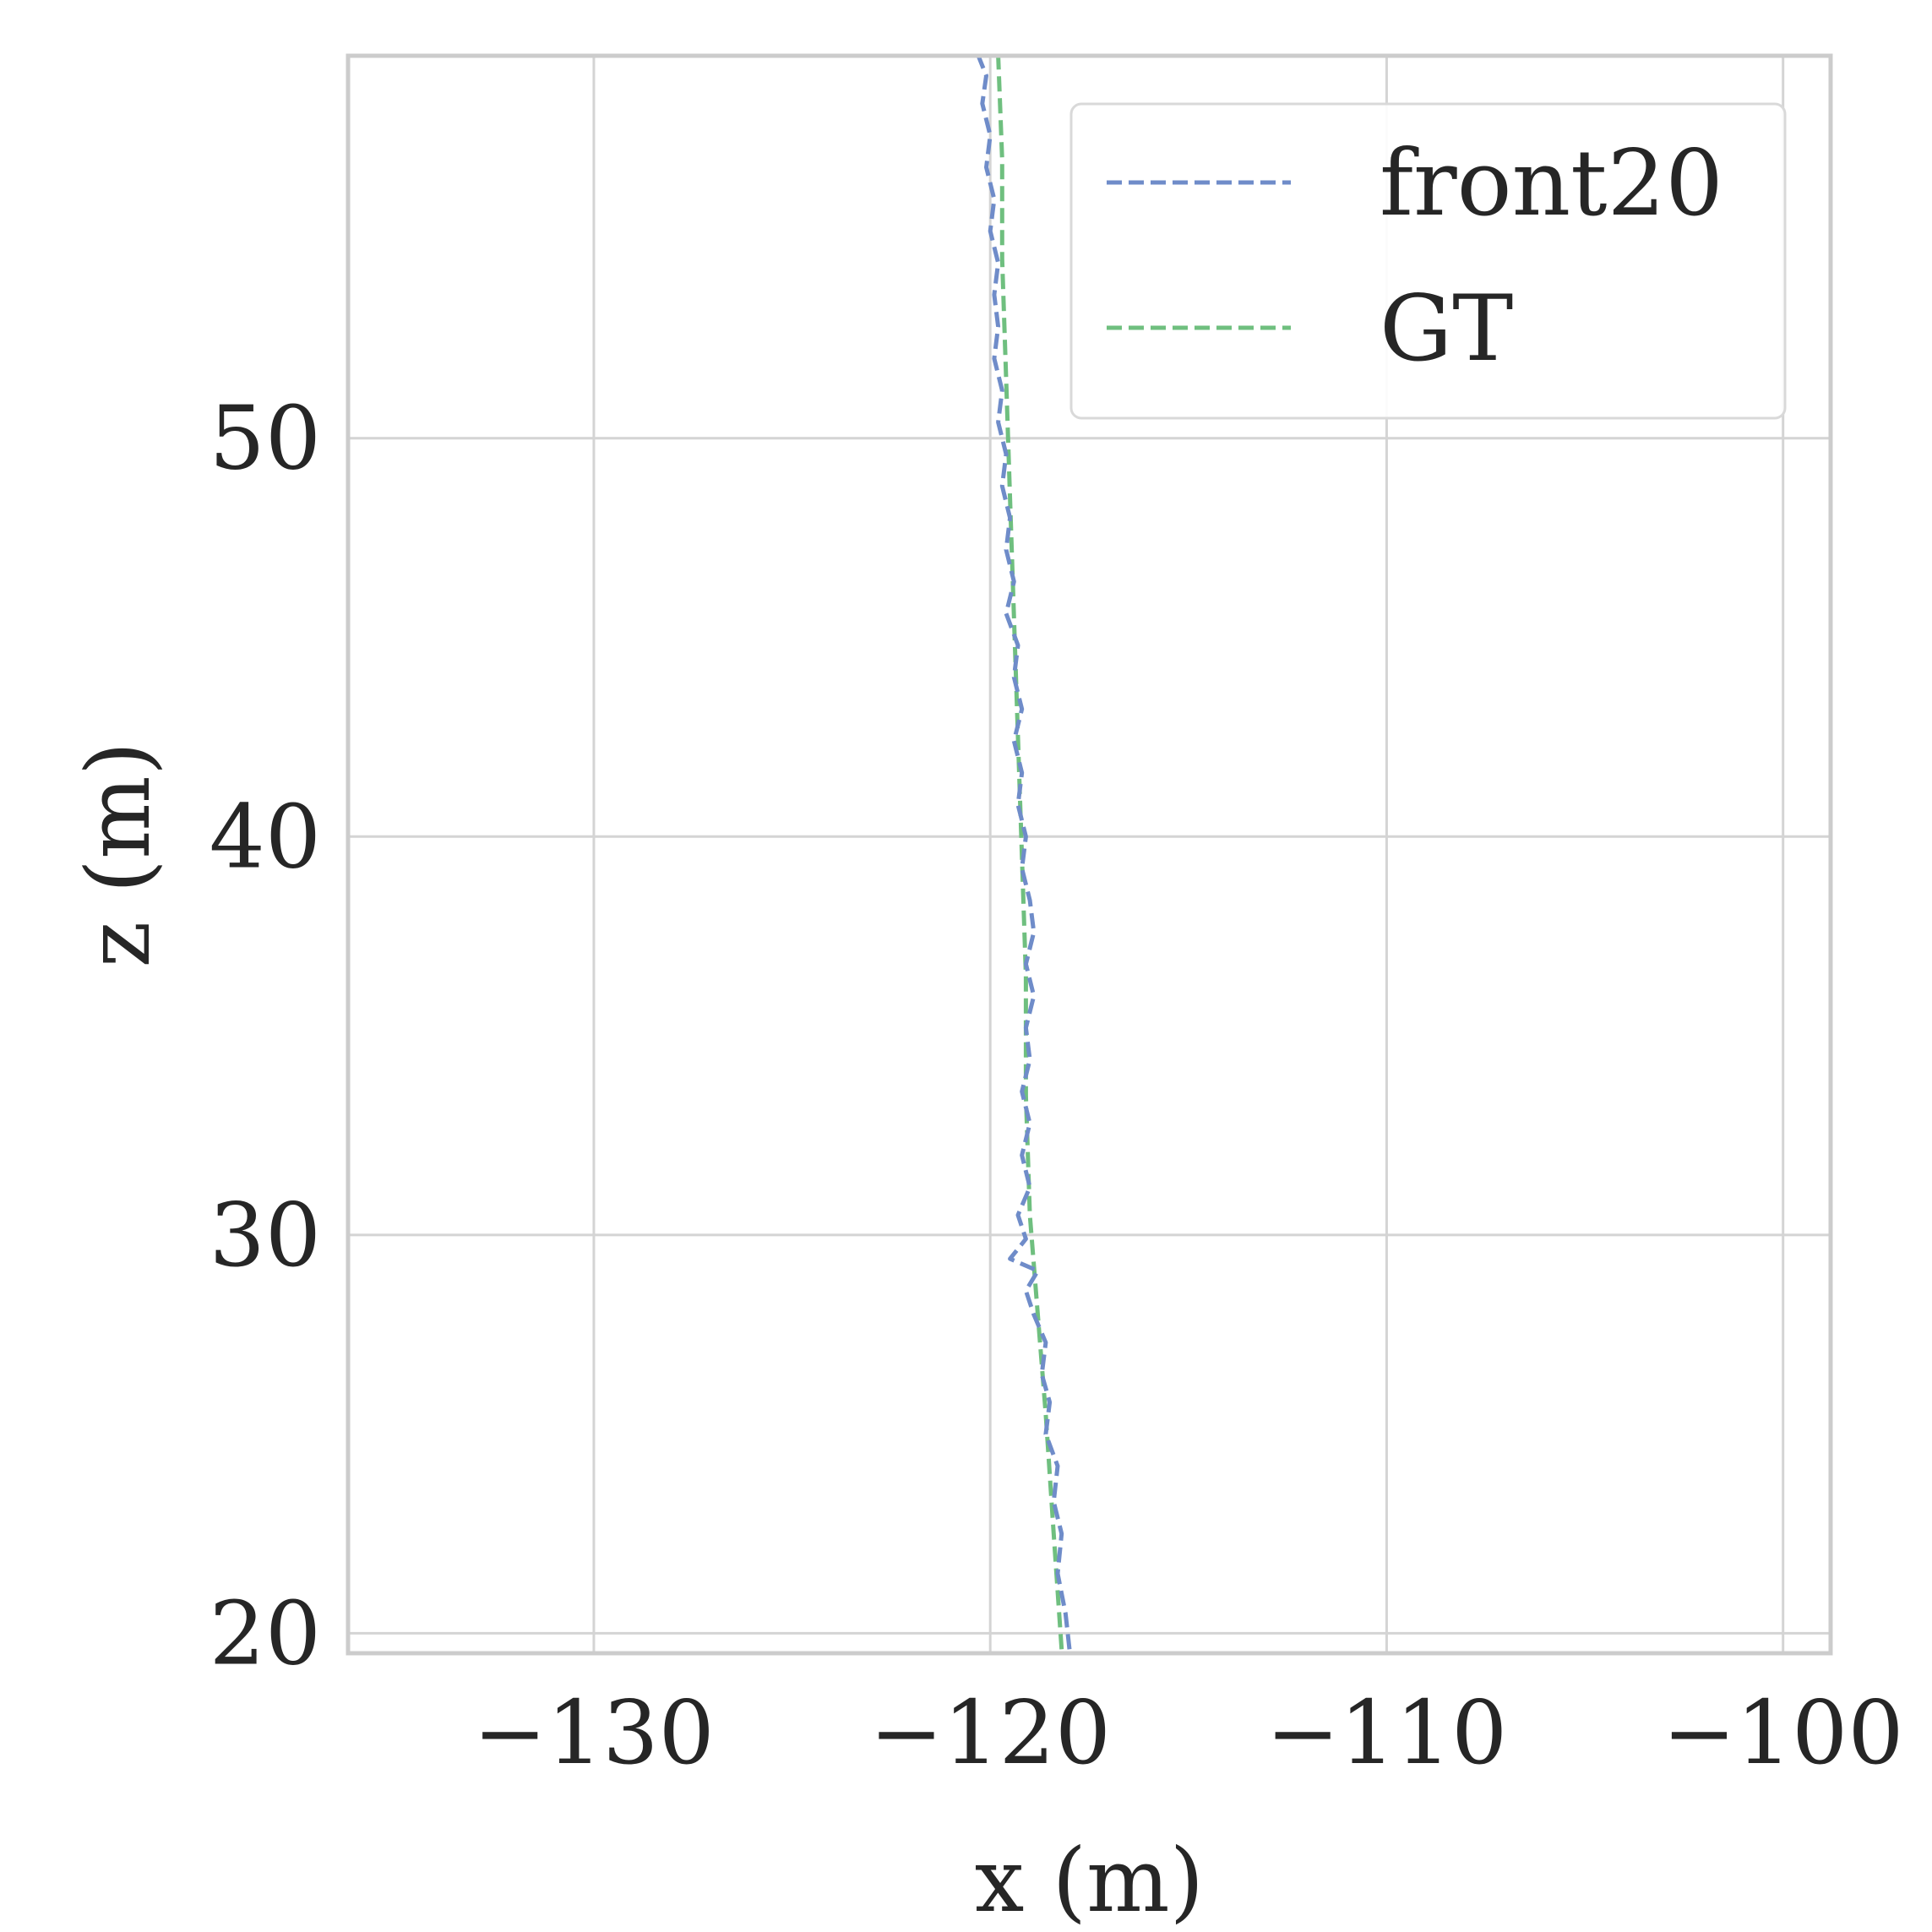  I want to click on series-line-gt, so click(1030, 852).